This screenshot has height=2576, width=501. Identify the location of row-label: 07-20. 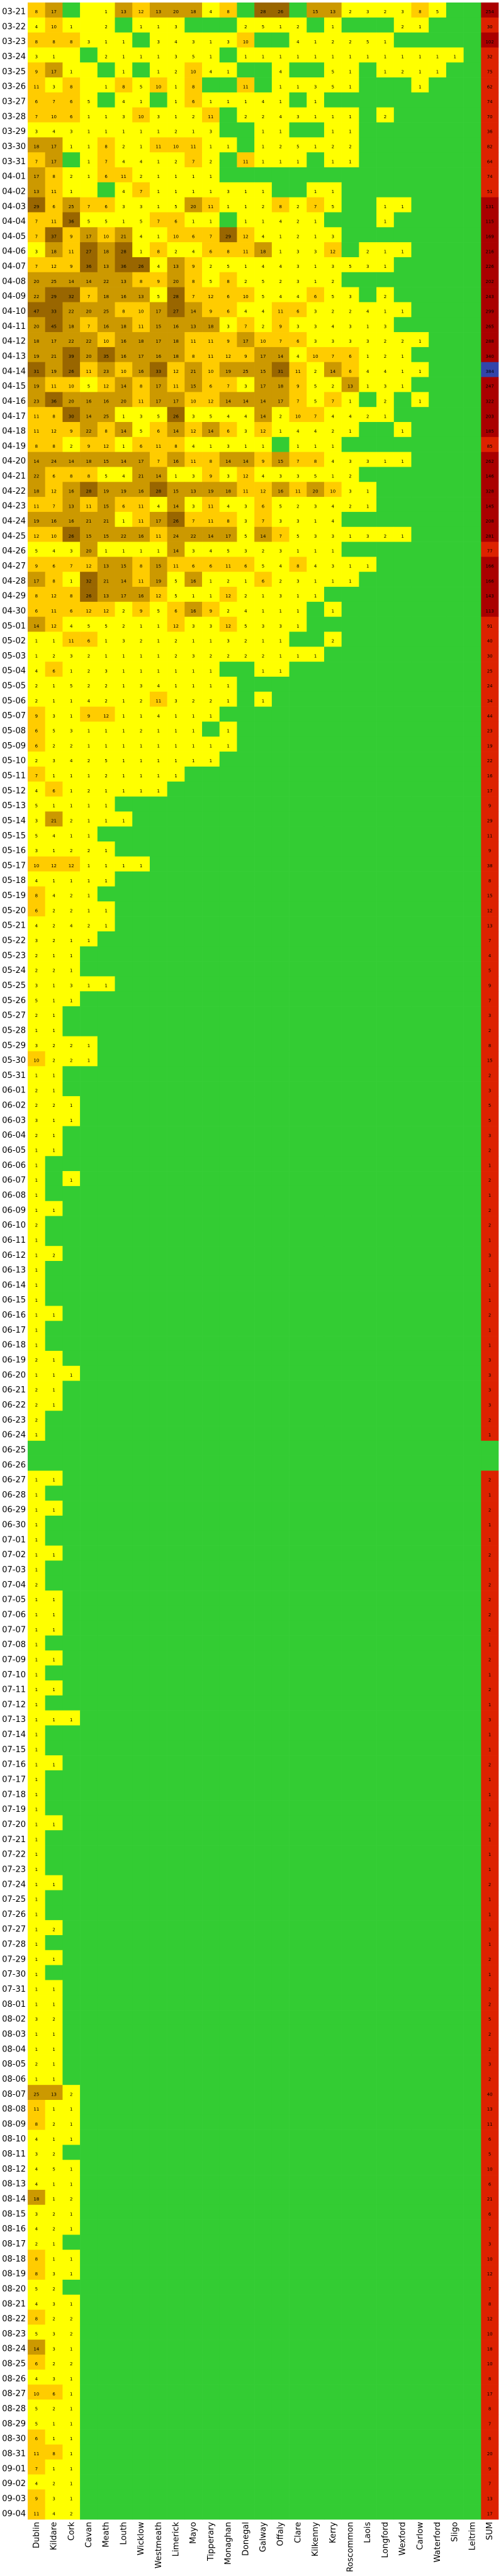
(14, 1824).